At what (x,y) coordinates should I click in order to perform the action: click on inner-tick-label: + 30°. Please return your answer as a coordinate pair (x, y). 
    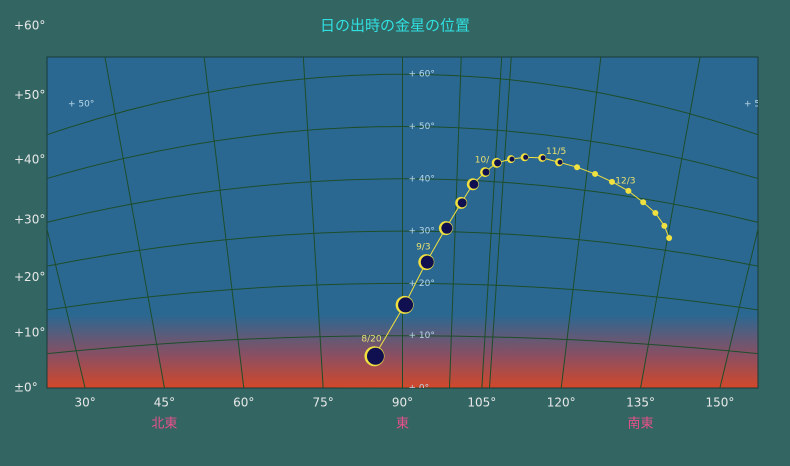
    Looking at the image, I should click on (422, 232).